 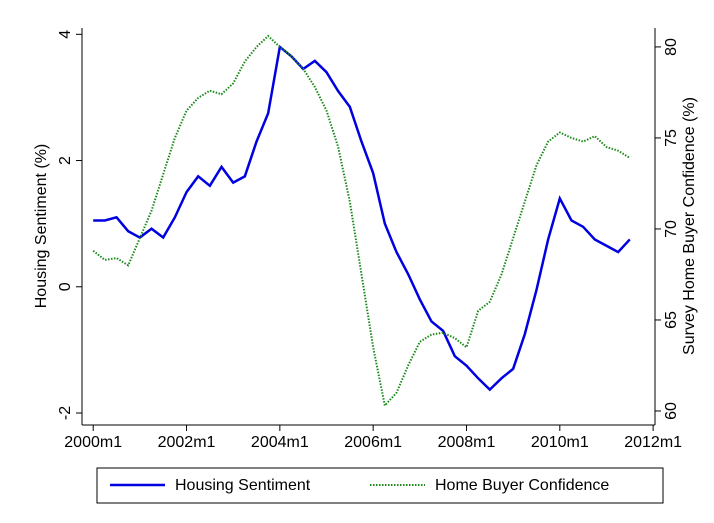 I want to click on y-tick-label: -2, so click(x=65, y=413).